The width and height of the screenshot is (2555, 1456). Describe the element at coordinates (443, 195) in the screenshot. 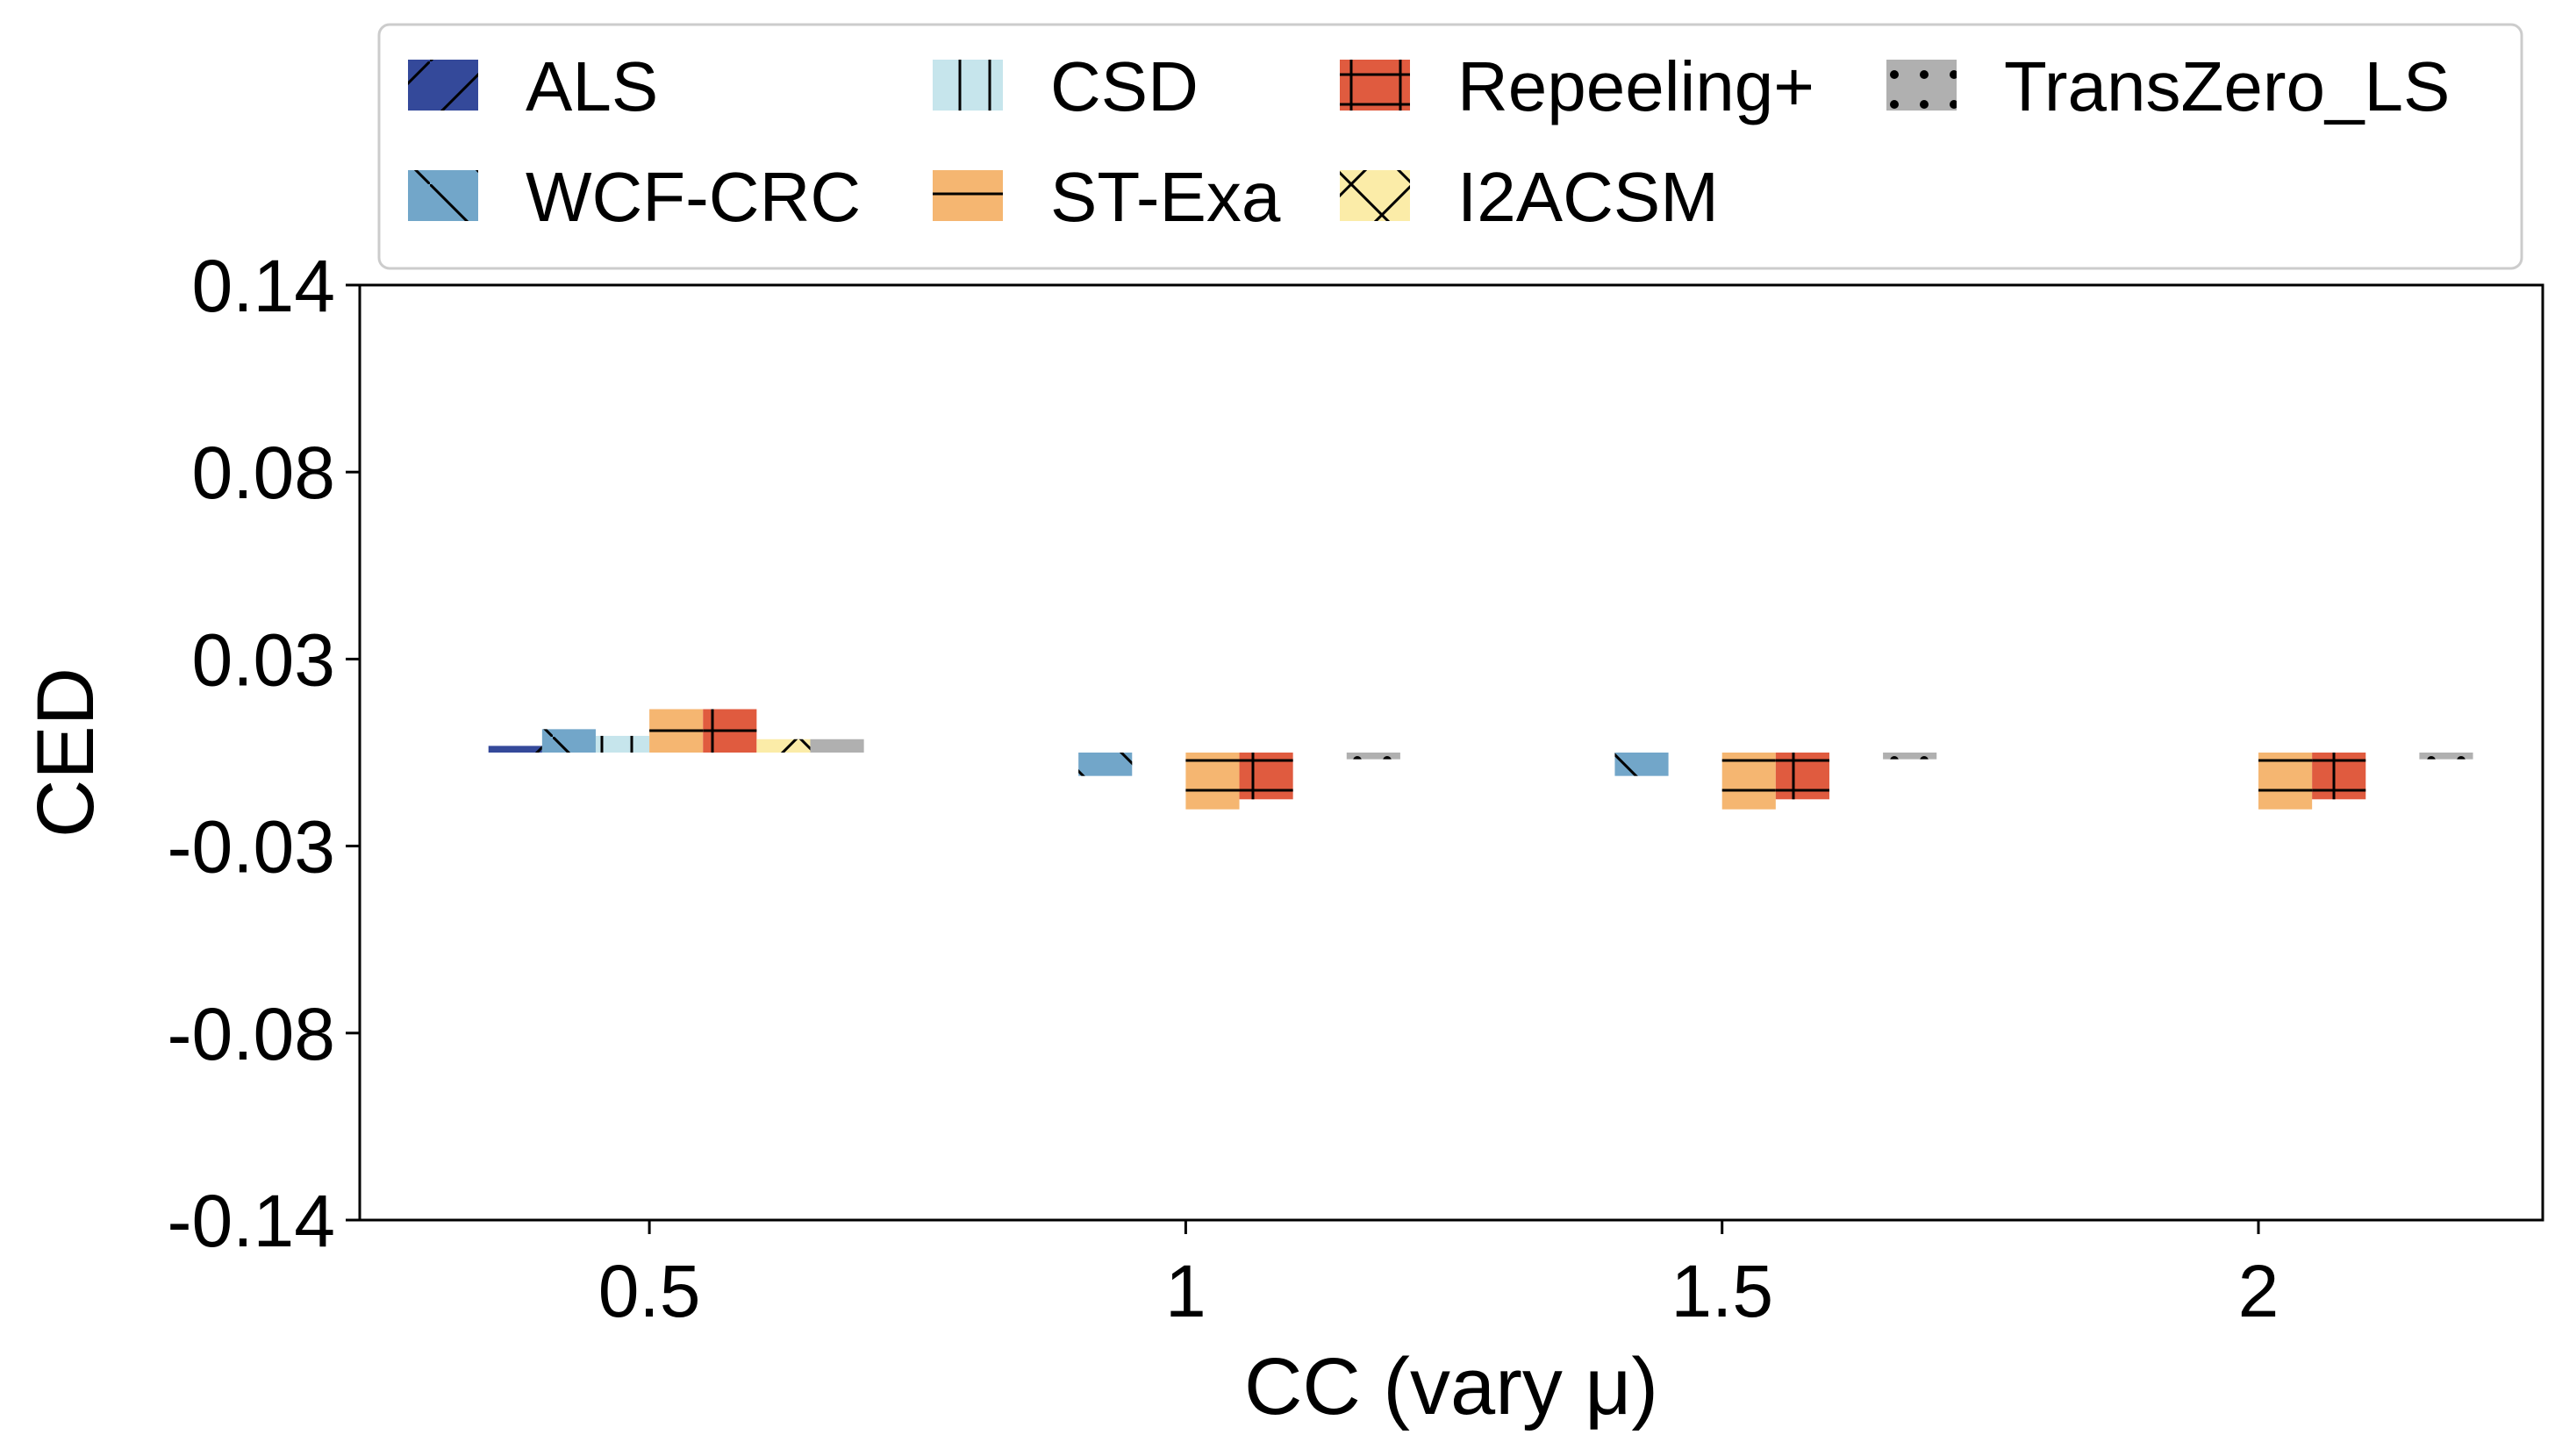

I see `legend-swatch-hatch-wcf-crc` at that location.